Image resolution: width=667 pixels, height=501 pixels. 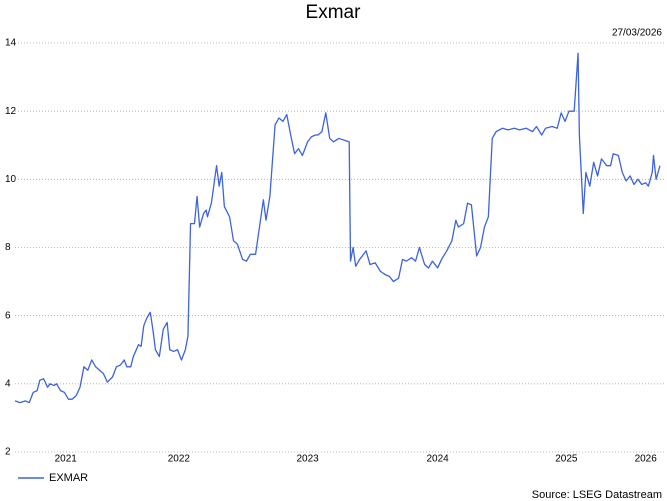 I want to click on y-tick-label: 10, so click(x=11, y=179).